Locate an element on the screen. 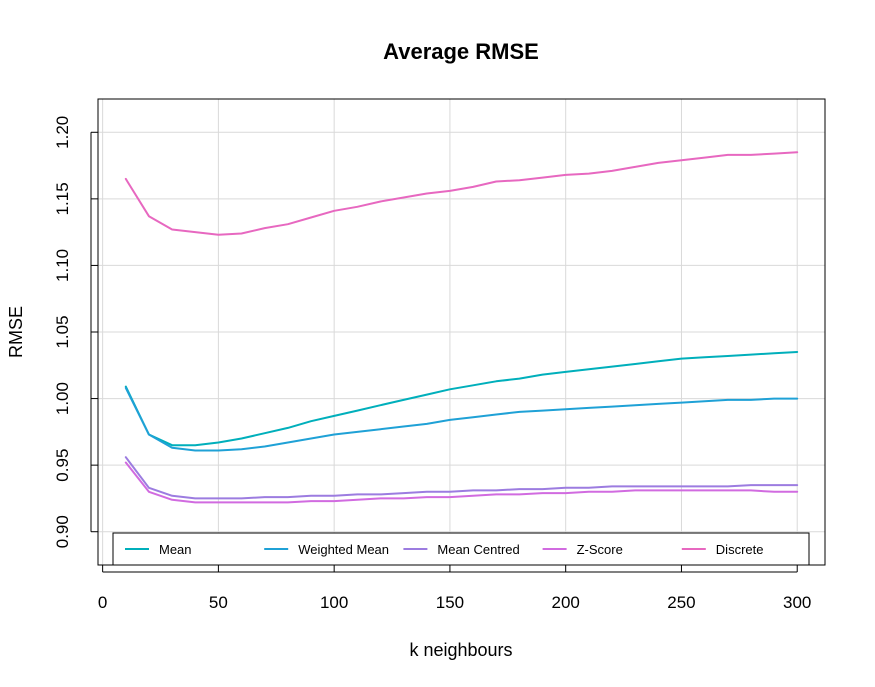 The width and height of the screenshot is (875, 687). series-line-discrete is located at coordinates (461, 193).